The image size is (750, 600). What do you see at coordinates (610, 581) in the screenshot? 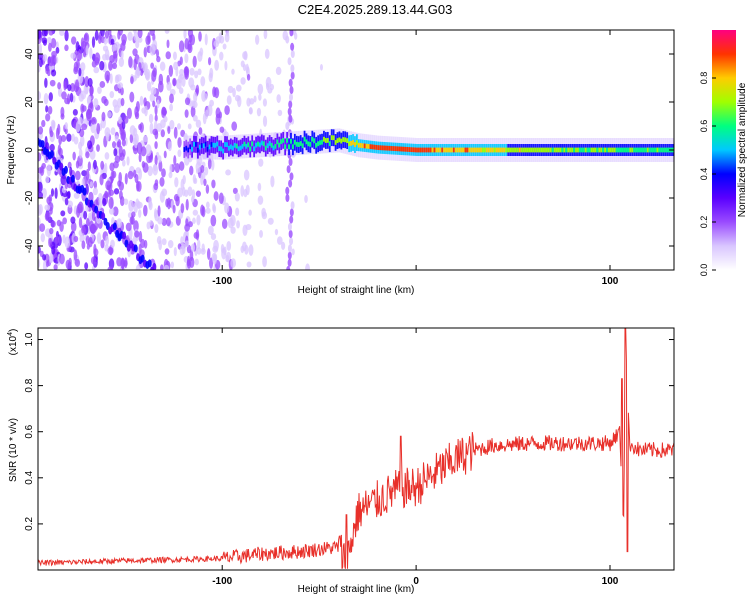
I see `snr-xtick-label: 100` at bounding box center [610, 581].